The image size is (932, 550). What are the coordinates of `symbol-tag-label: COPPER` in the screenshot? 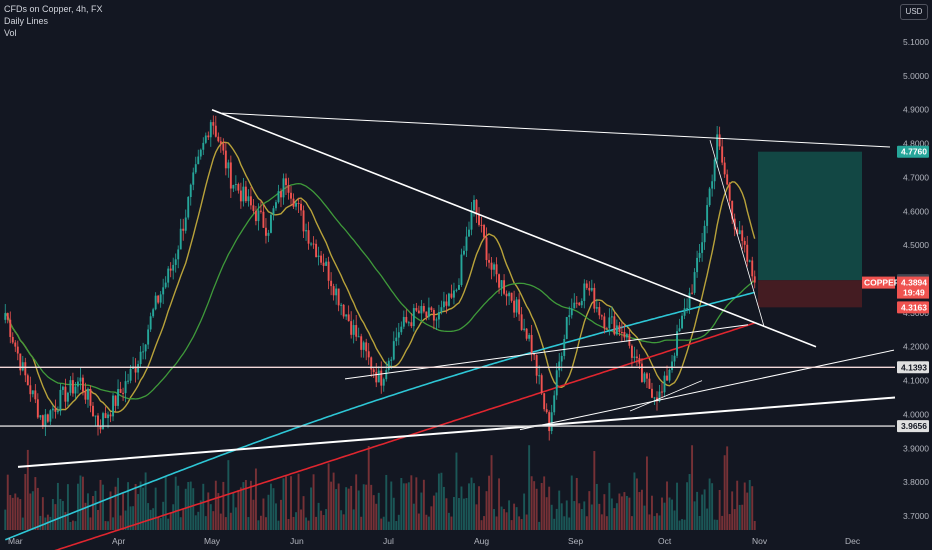 It's located at (882, 283).